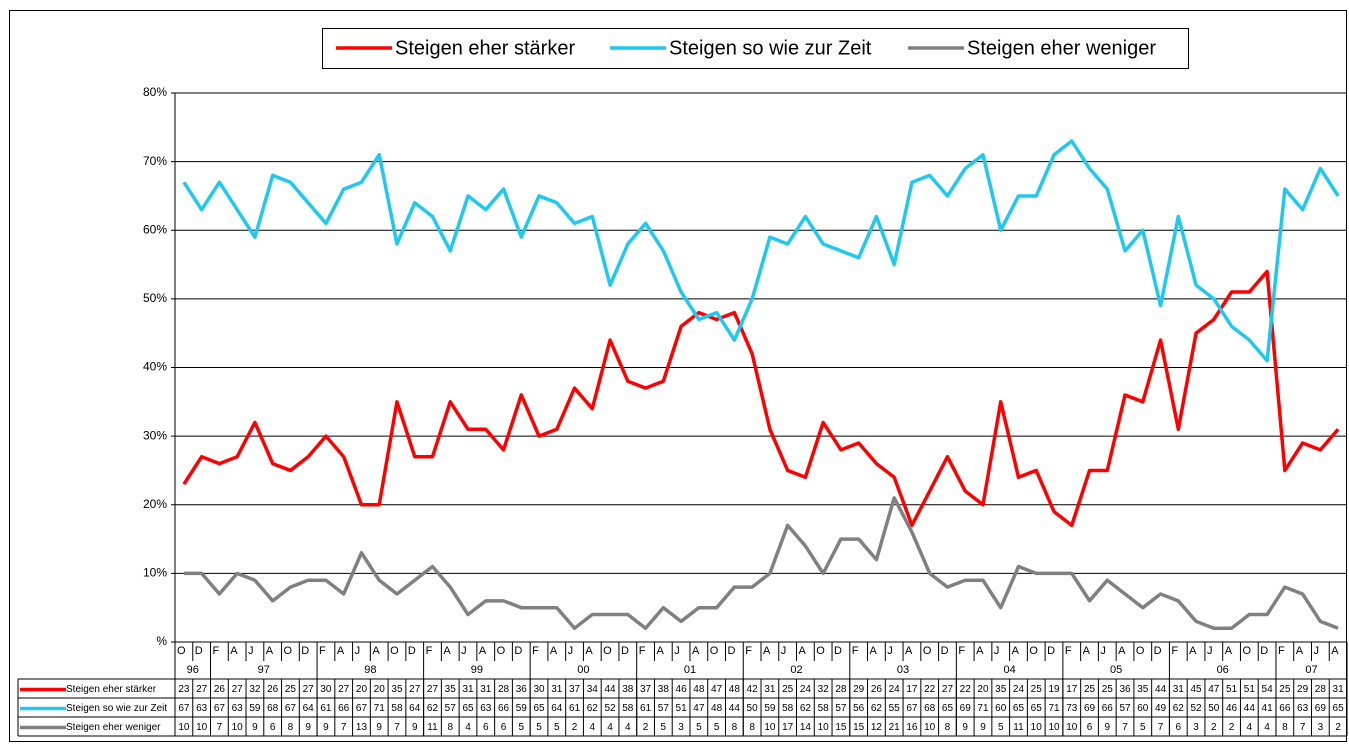 This screenshot has width=1349, height=744. I want to click on x-group-label: 98, so click(370, 670).